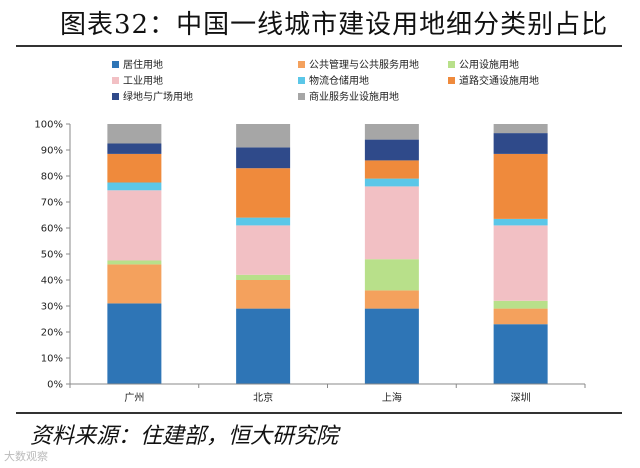 The height and width of the screenshot is (468, 640). I want to click on title-divider, so click(319, 46).